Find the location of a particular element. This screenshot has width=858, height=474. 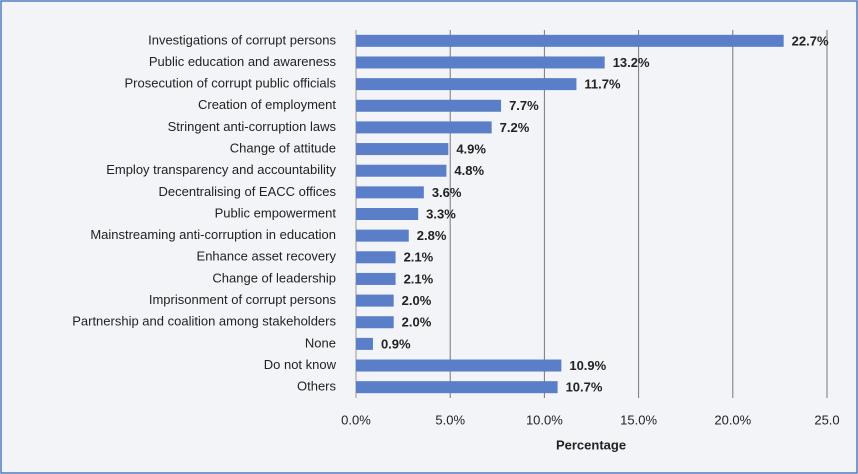

x-tick-label: 0.0% is located at coordinates (356, 419).